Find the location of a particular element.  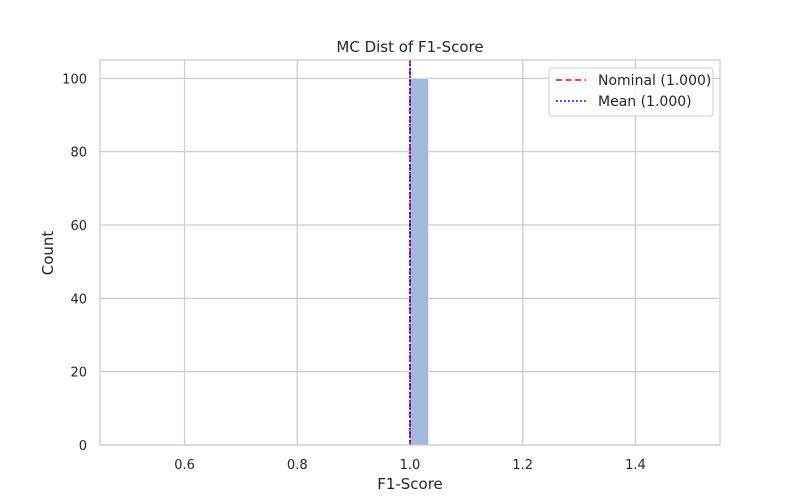

histogram-bars is located at coordinates (419, 262).